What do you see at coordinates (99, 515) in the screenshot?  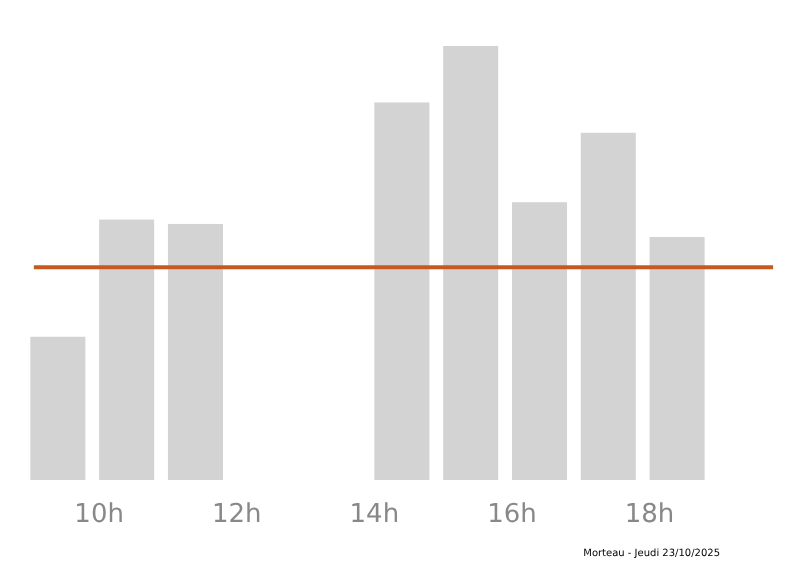 I see `x-tick-label: 10h` at bounding box center [99, 515].